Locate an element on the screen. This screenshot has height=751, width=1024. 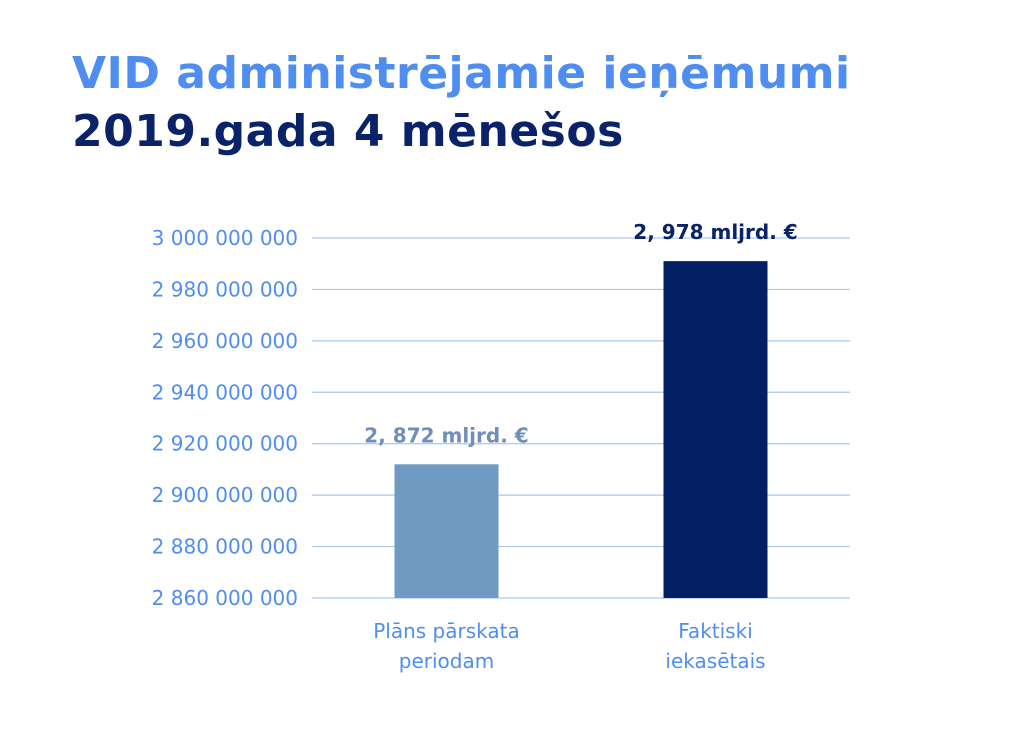
y-tick-label: 3 000 000 000 is located at coordinates (225, 238).